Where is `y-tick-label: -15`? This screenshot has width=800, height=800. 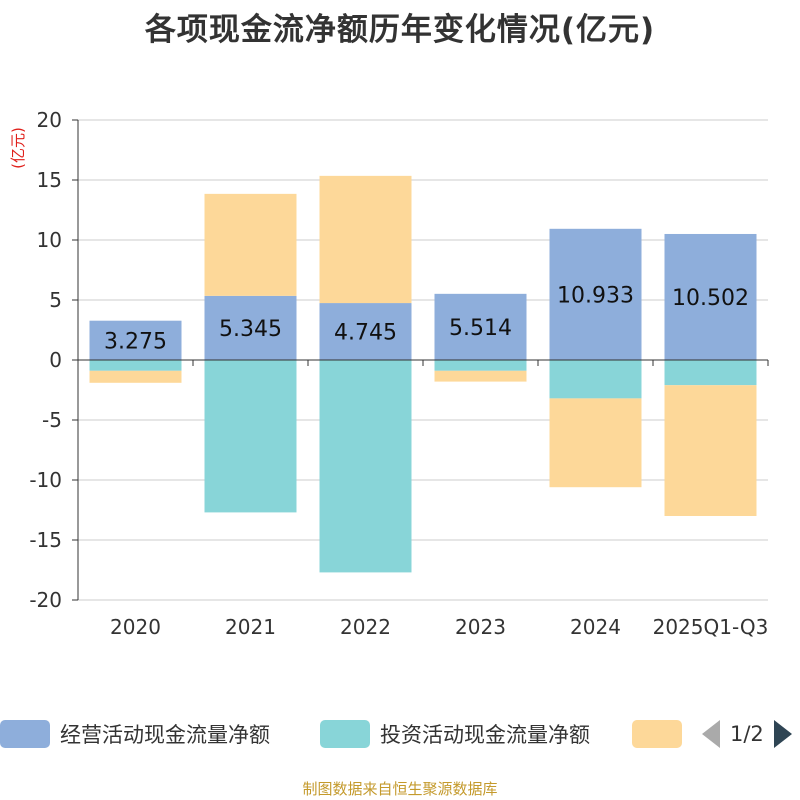
y-tick-label: -15 is located at coordinates (45, 540).